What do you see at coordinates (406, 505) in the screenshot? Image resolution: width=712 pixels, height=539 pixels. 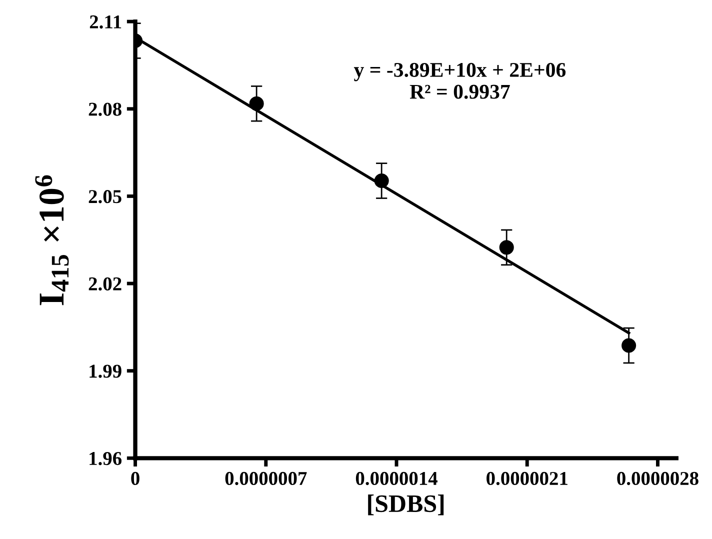 I see `x-axis-title: [SDBS]` at bounding box center [406, 505].